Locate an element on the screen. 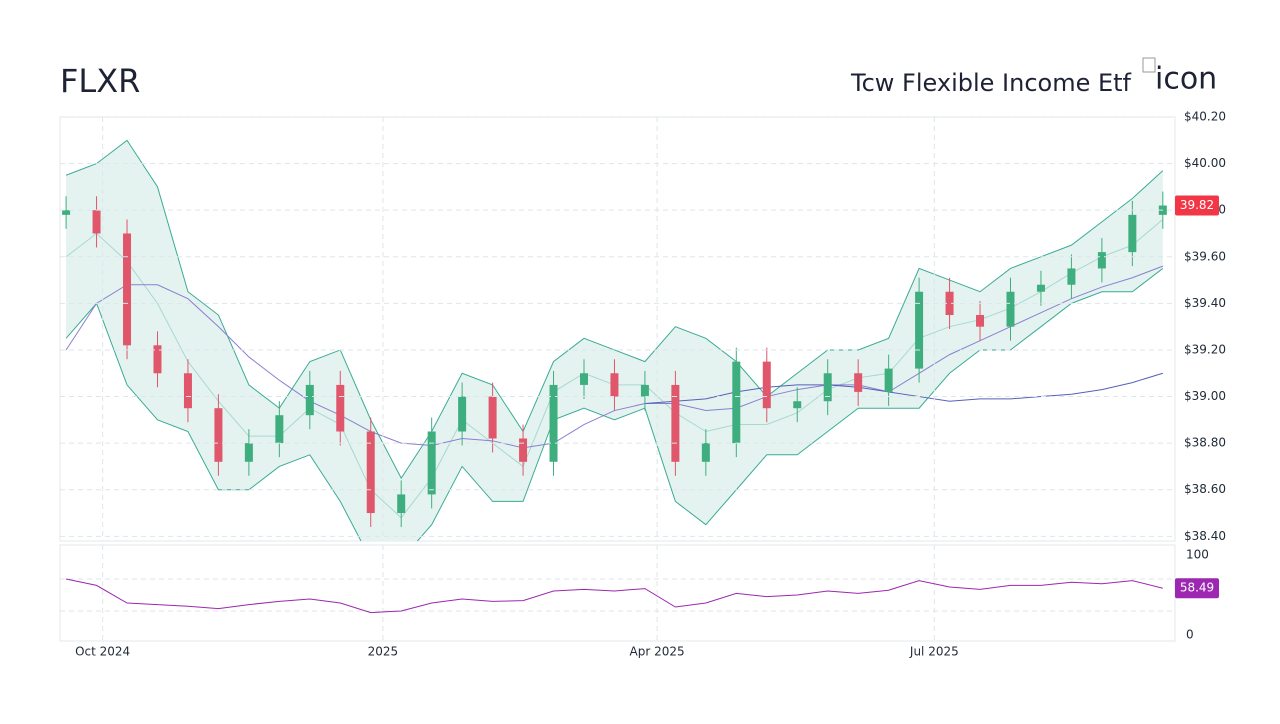 The image size is (1280, 724). rsi-tick-label: 0 is located at coordinates (1190, 635).